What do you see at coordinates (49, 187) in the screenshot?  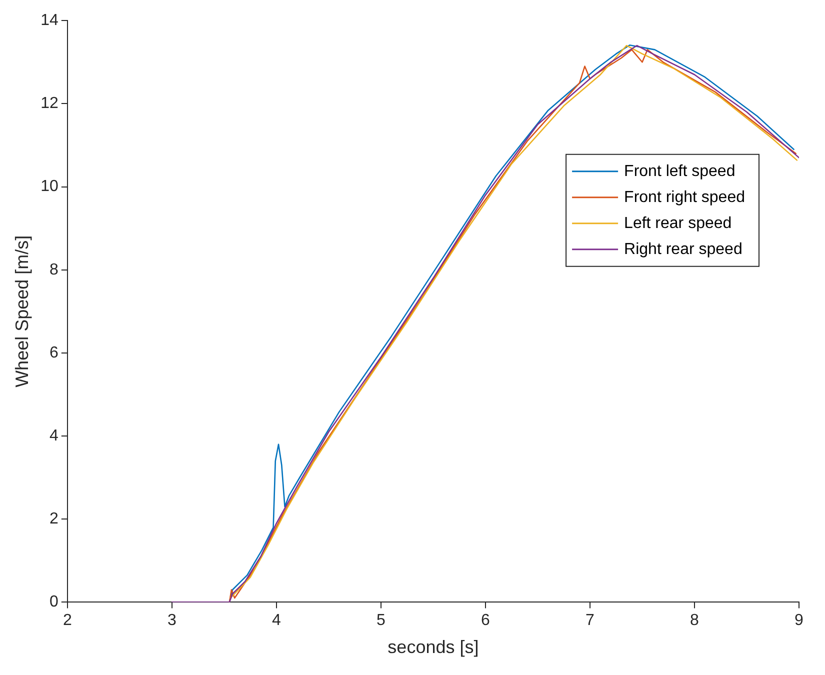 I see `y-tick-label: 10` at bounding box center [49, 187].